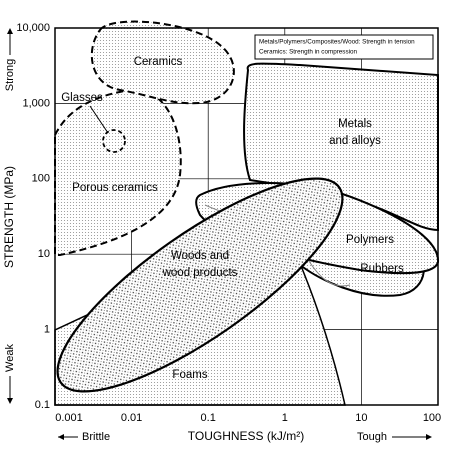  Describe the element at coordinates (355, 141) in the screenshot. I see `region-label: and alloys` at that location.